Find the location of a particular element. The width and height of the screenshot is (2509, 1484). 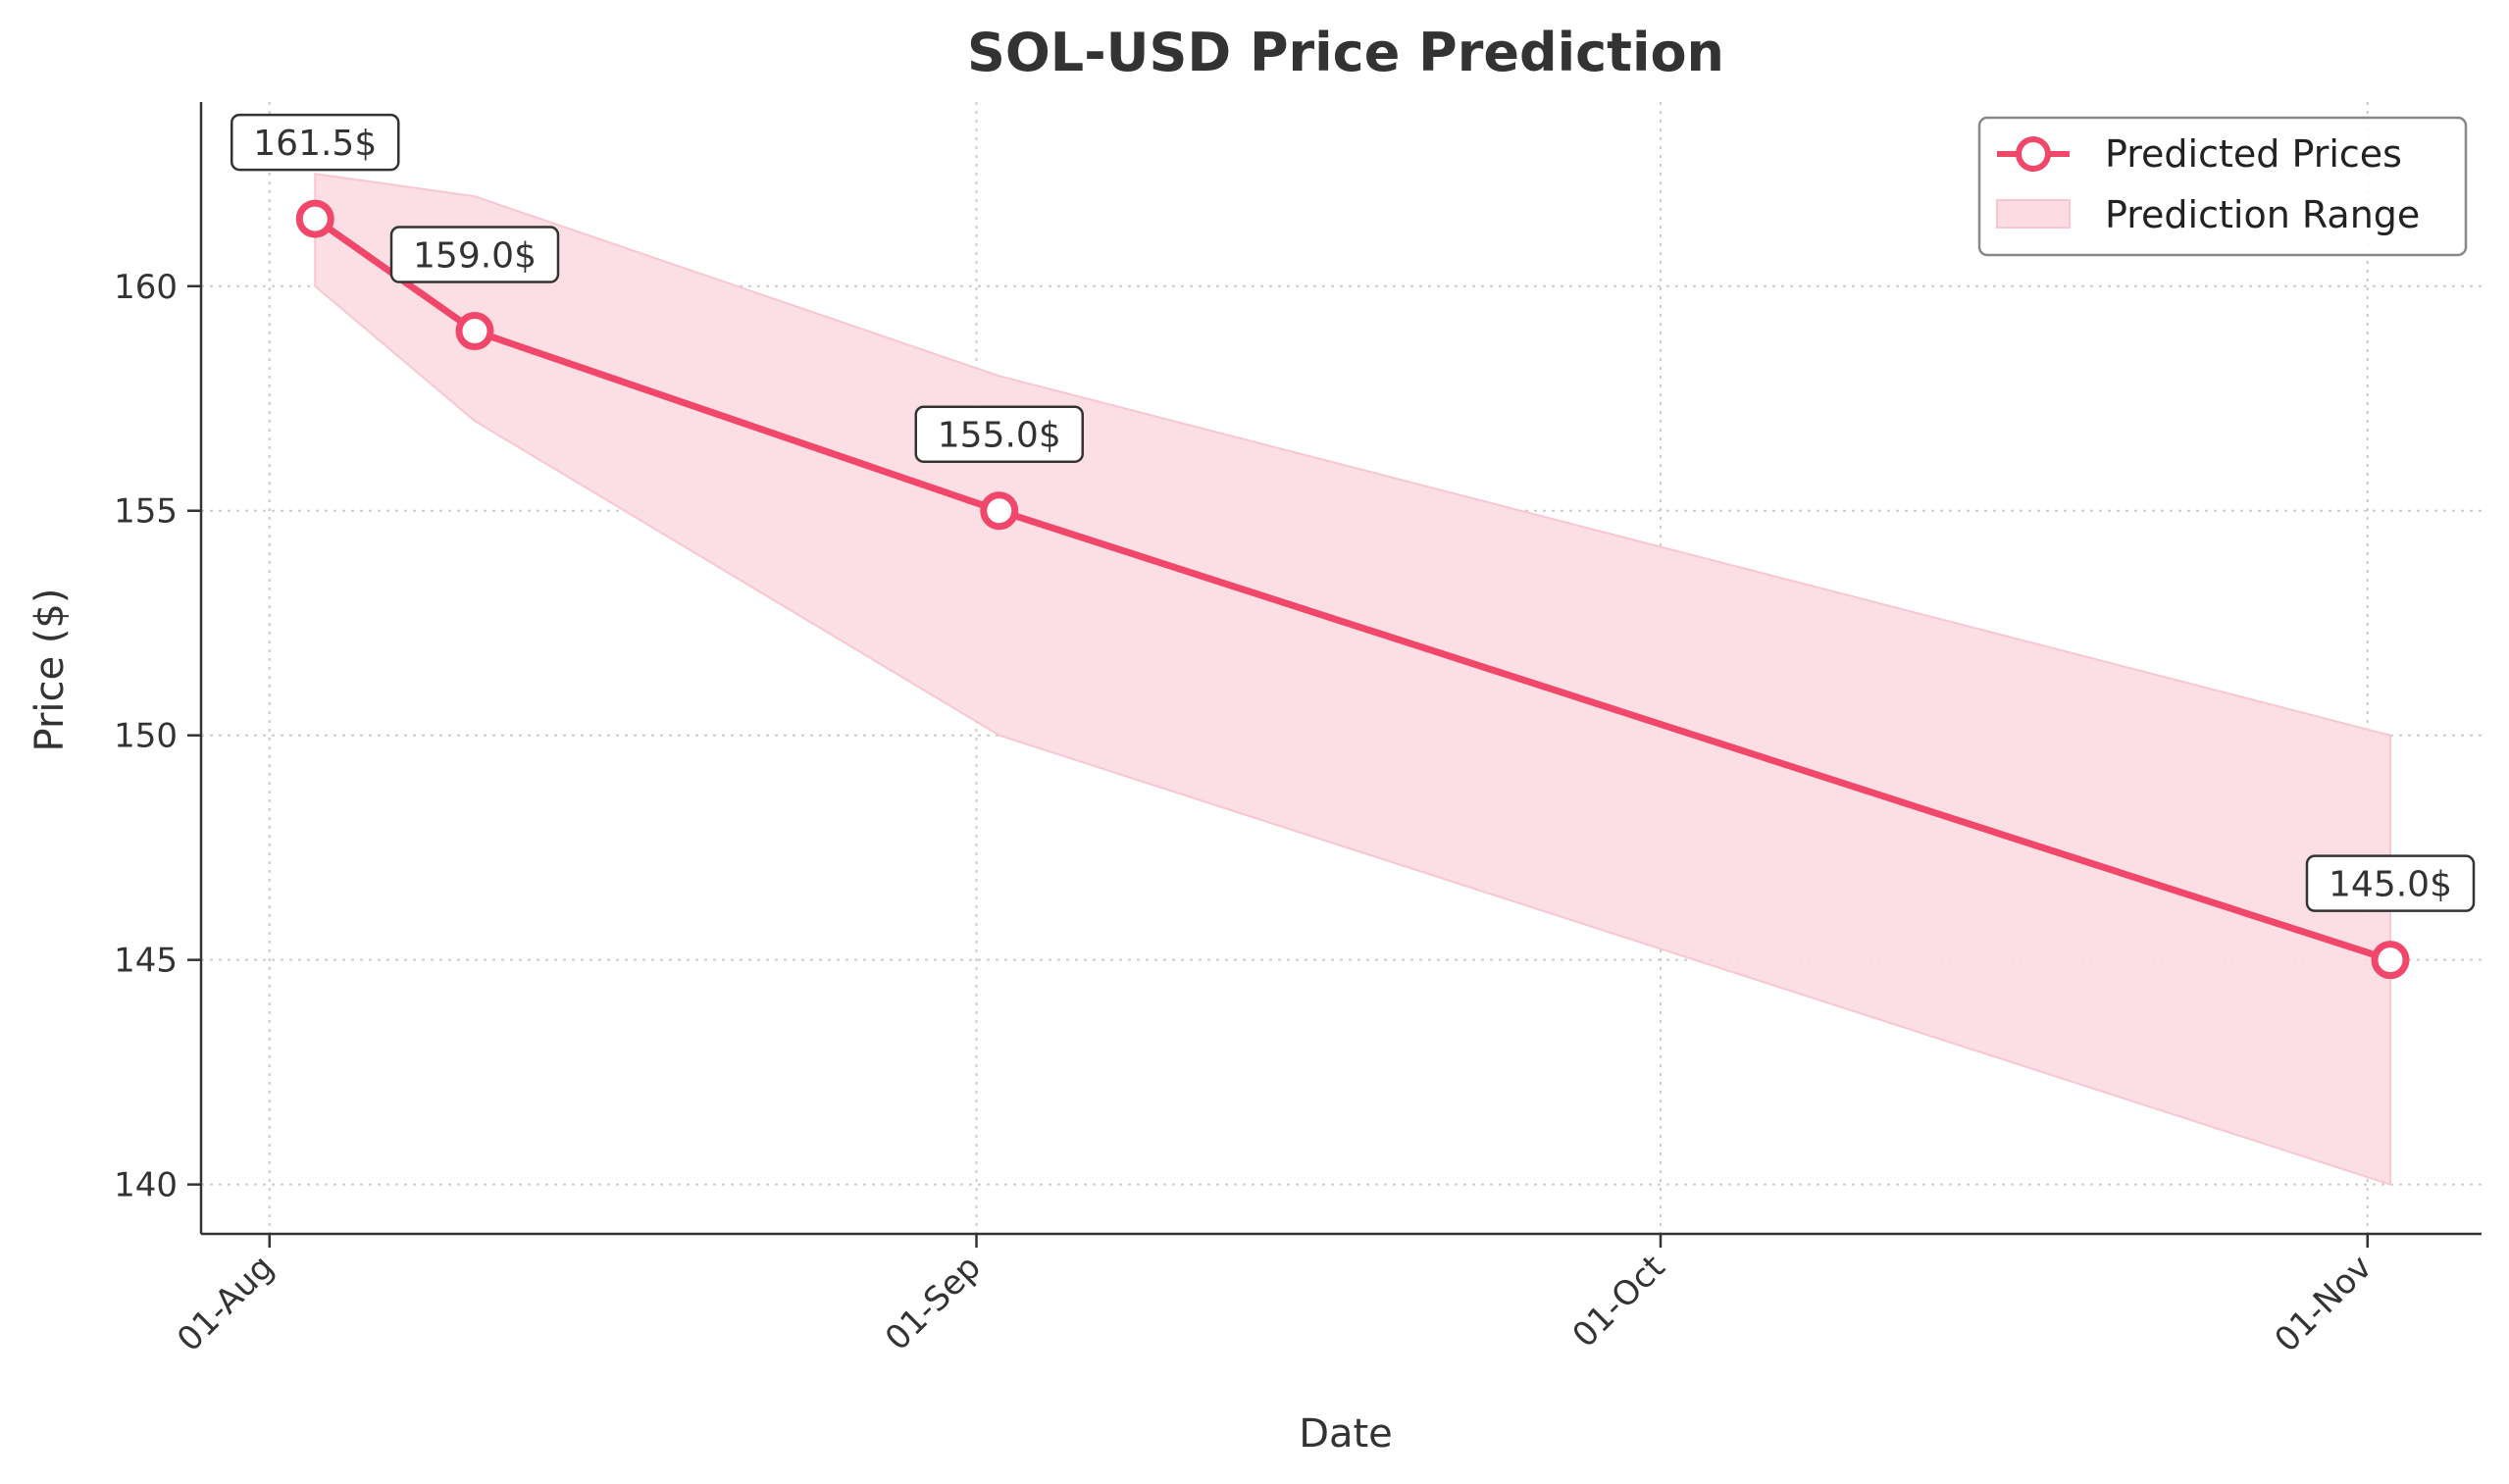

data-label-3: 145.0$ is located at coordinates (2390, 883).